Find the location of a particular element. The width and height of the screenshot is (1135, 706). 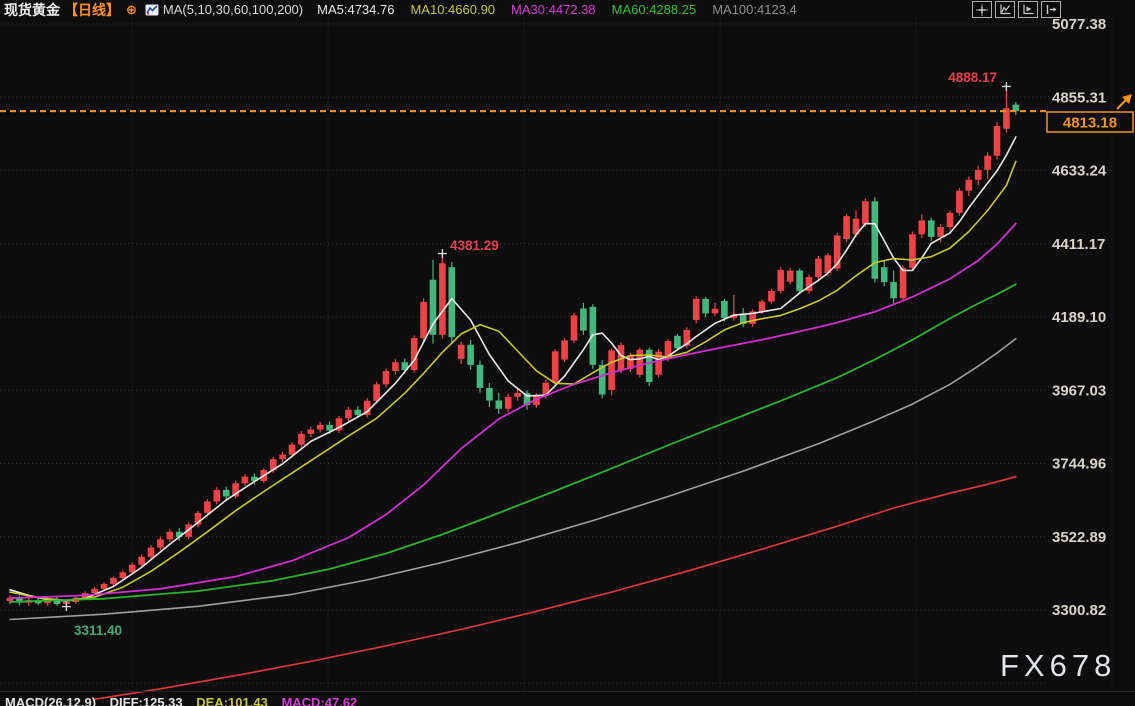

ma10-value: MA10:4660.90 is located at coordinates (453, 9).